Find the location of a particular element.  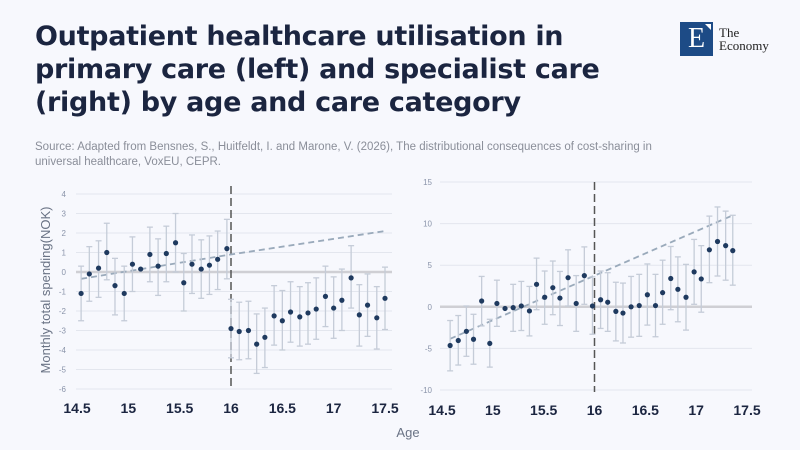

y-tick-label: 0 is located at coordinates (430, 307).